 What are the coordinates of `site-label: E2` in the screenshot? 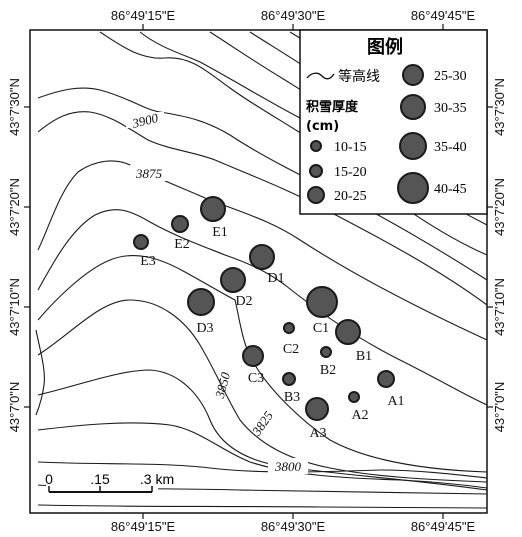 It's located at (182, 244).